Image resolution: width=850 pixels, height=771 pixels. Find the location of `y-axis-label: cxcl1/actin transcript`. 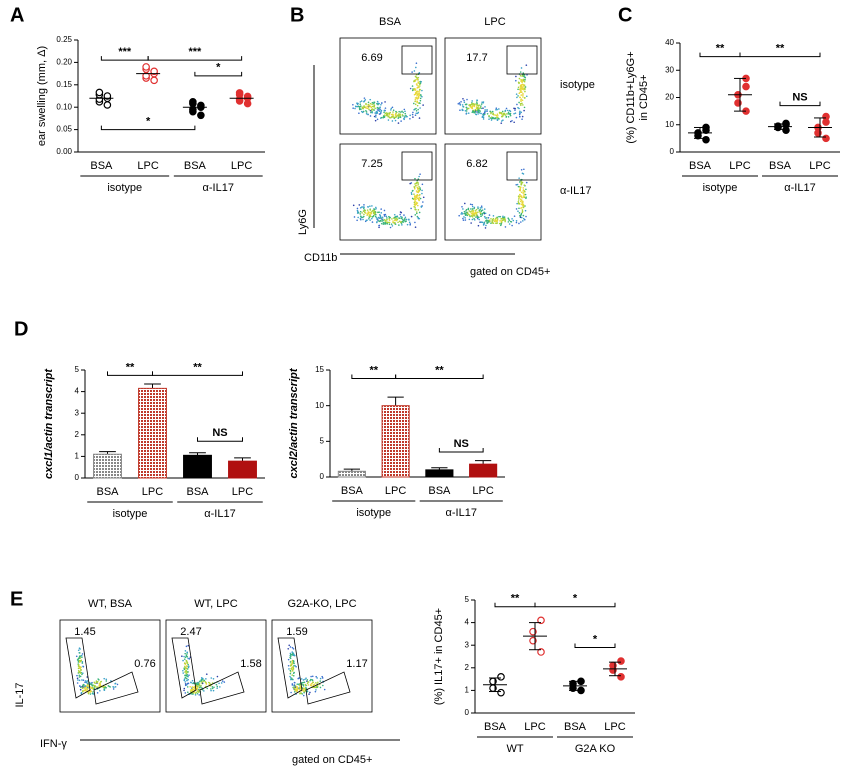

y-axis-label: cxcl1/actin transcript is located at coordinates (49, 423).